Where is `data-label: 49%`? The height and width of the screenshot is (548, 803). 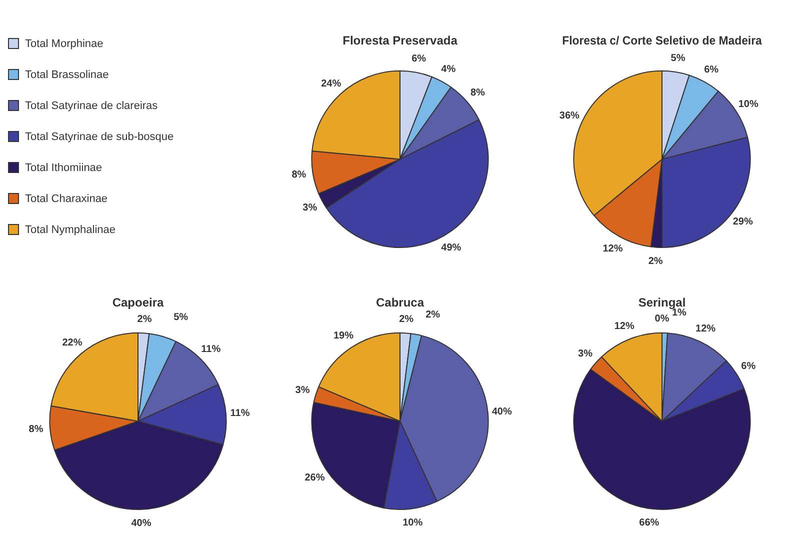
data-label: 49% is located at coordinates (451, 248).